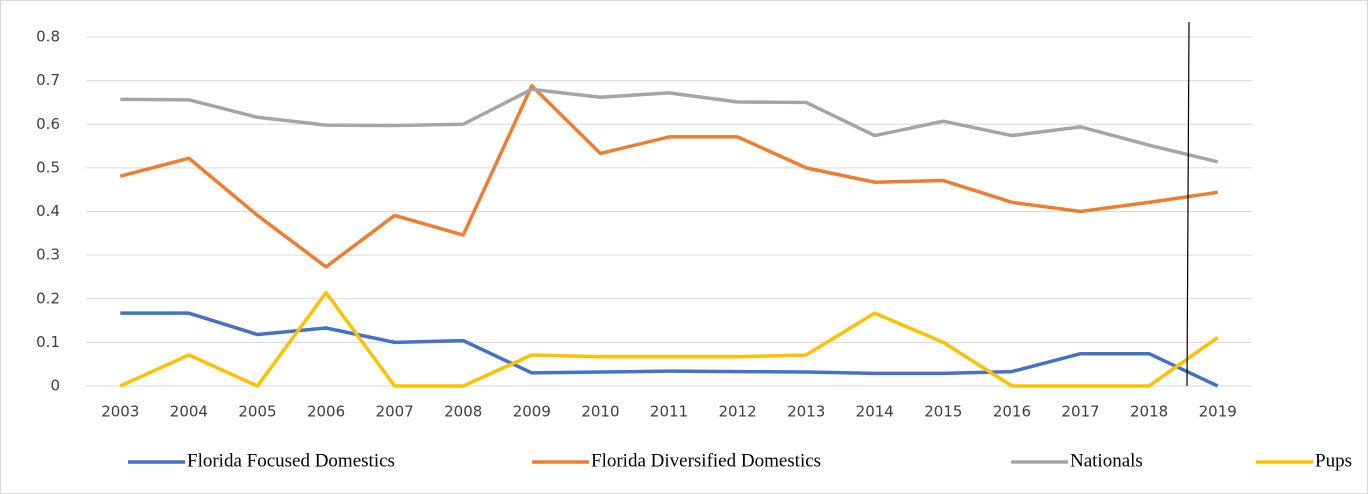 The image size is (1369, 494). What do you see at coordinates (55, 386) in the screenshot?
I see `y-tick-label: 0` at bounding box center [55, 386].